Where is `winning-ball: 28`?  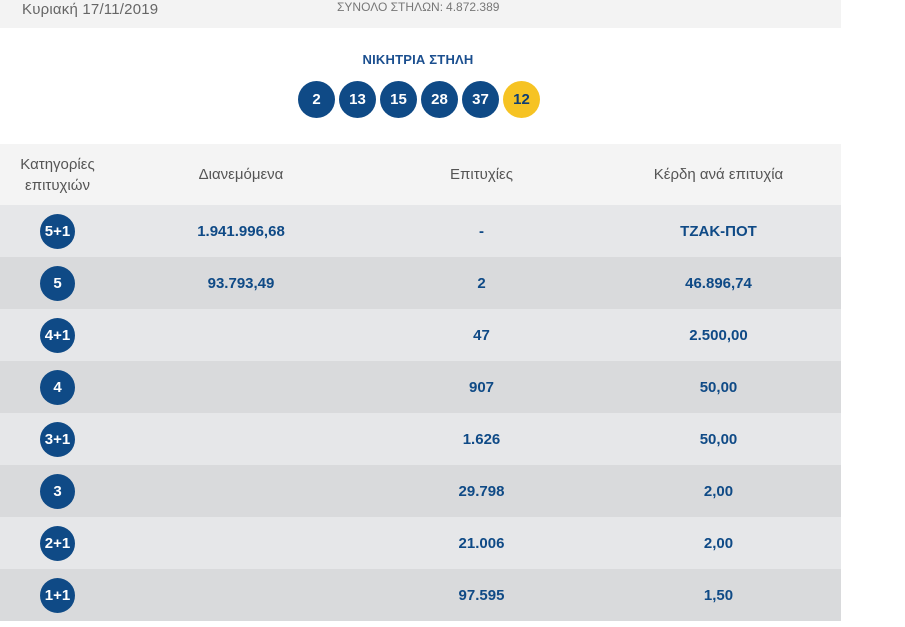 winning-ball: 28 is located at coordinates (439, 99).